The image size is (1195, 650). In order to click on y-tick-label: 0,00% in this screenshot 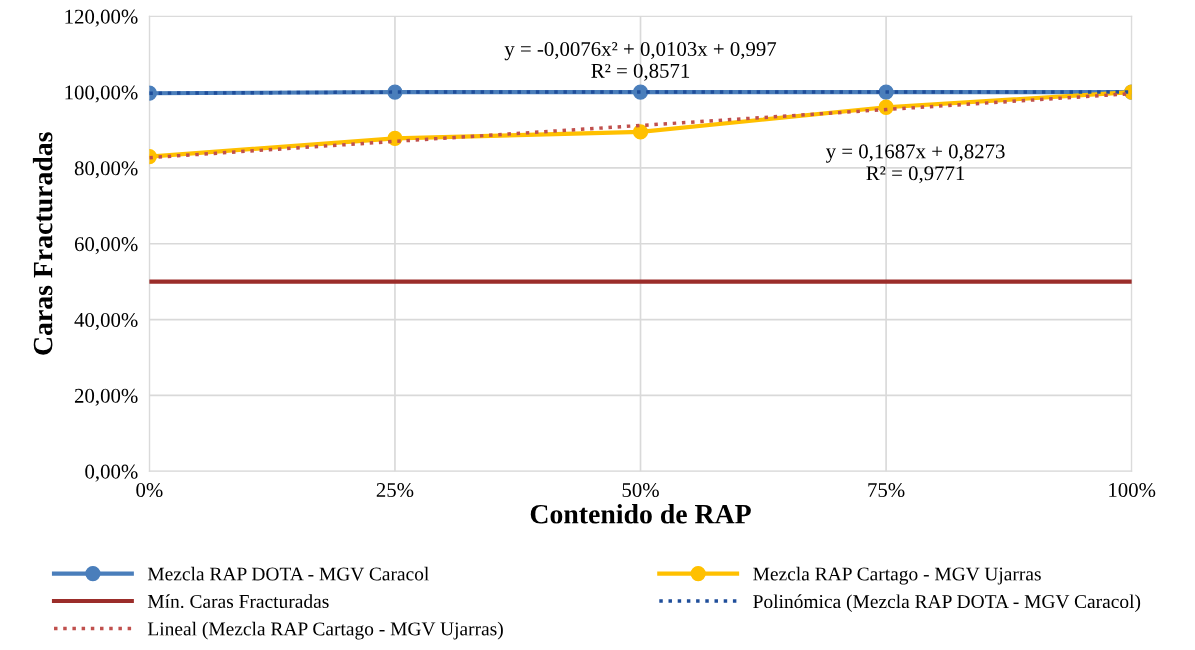, I will do `click(111, 473)`.